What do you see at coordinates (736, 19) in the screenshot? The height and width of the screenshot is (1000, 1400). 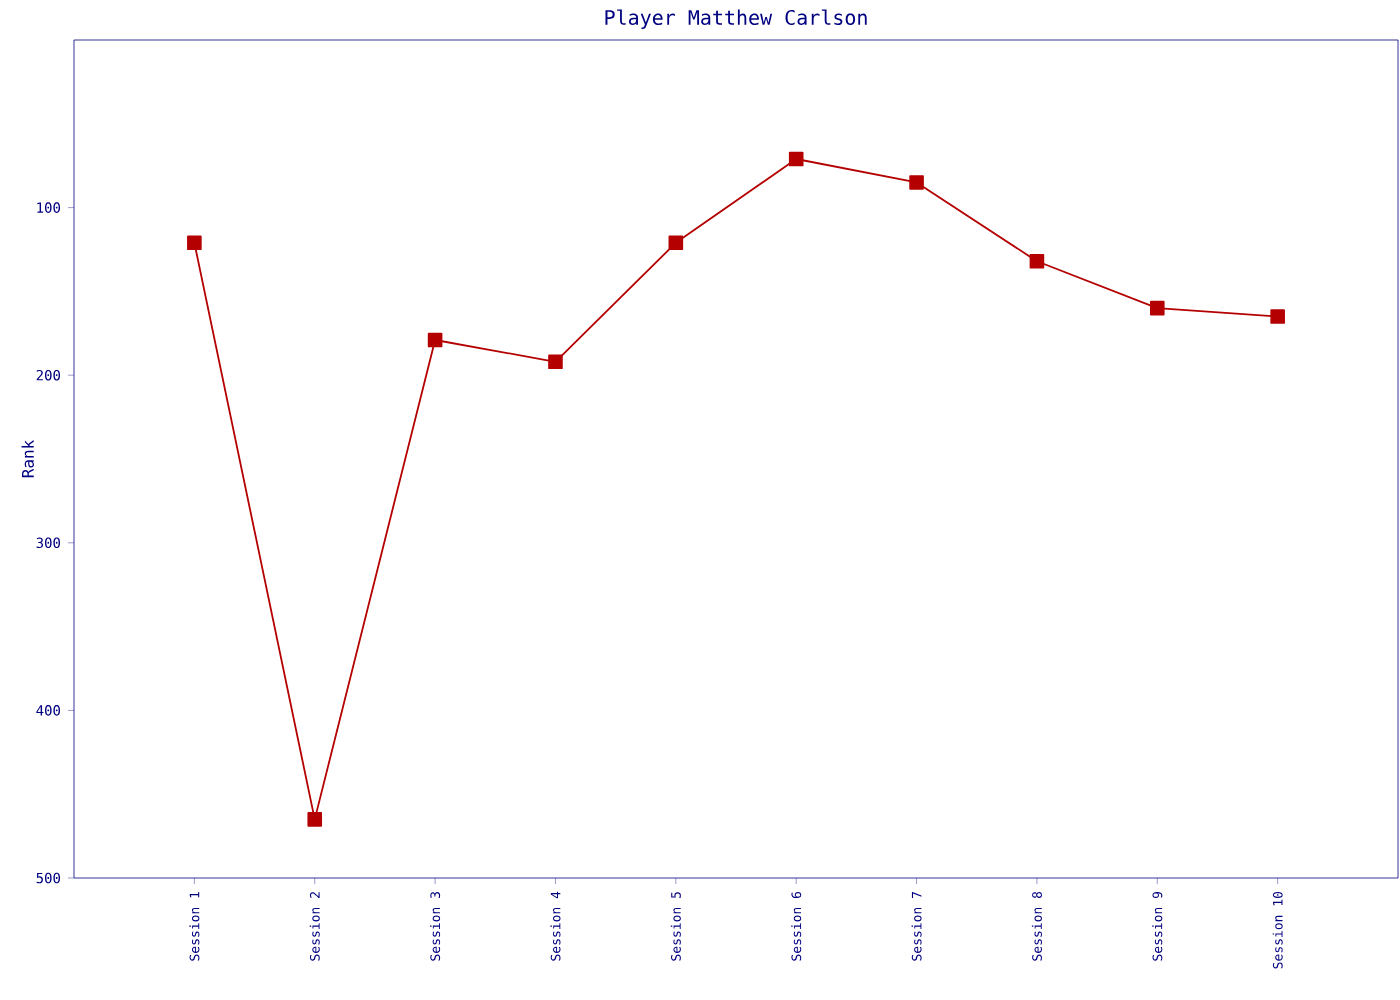 I see `chart-title: Player Matthew Carlson` at bounding box center [736, 19].